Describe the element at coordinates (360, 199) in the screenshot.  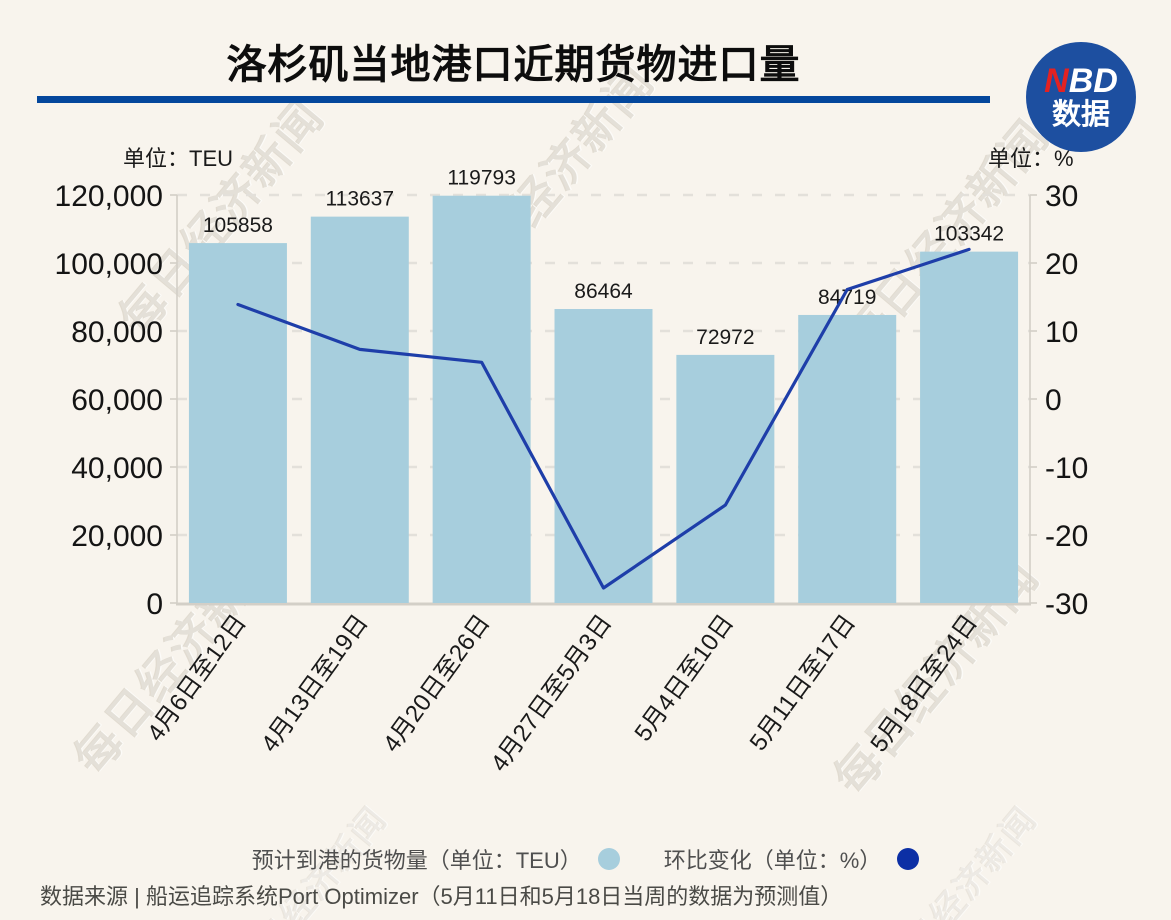
I see `bar-value-label: 113637` at that location.